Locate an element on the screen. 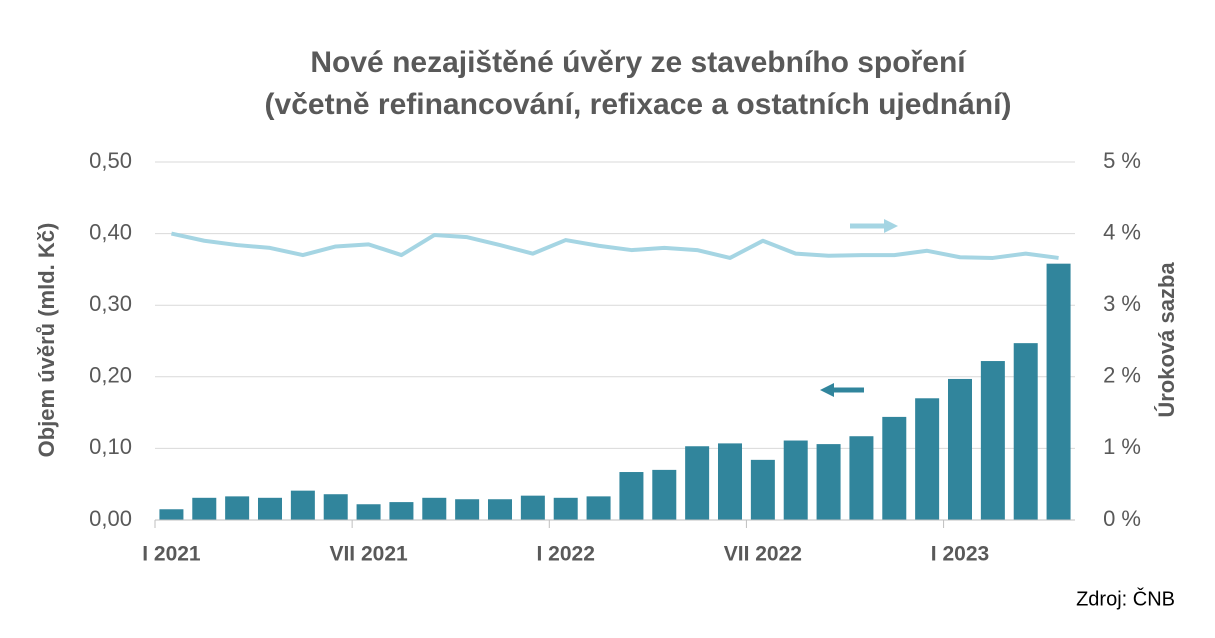  y-tick-label: 0,30 is located at coordinates (110, 303).